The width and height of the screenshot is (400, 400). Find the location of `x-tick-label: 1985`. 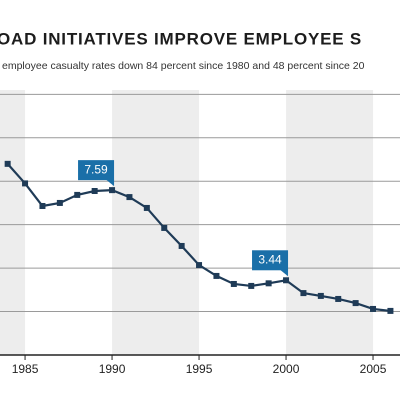

x-tick-label: 1985 is located at coordinates (25, 369).